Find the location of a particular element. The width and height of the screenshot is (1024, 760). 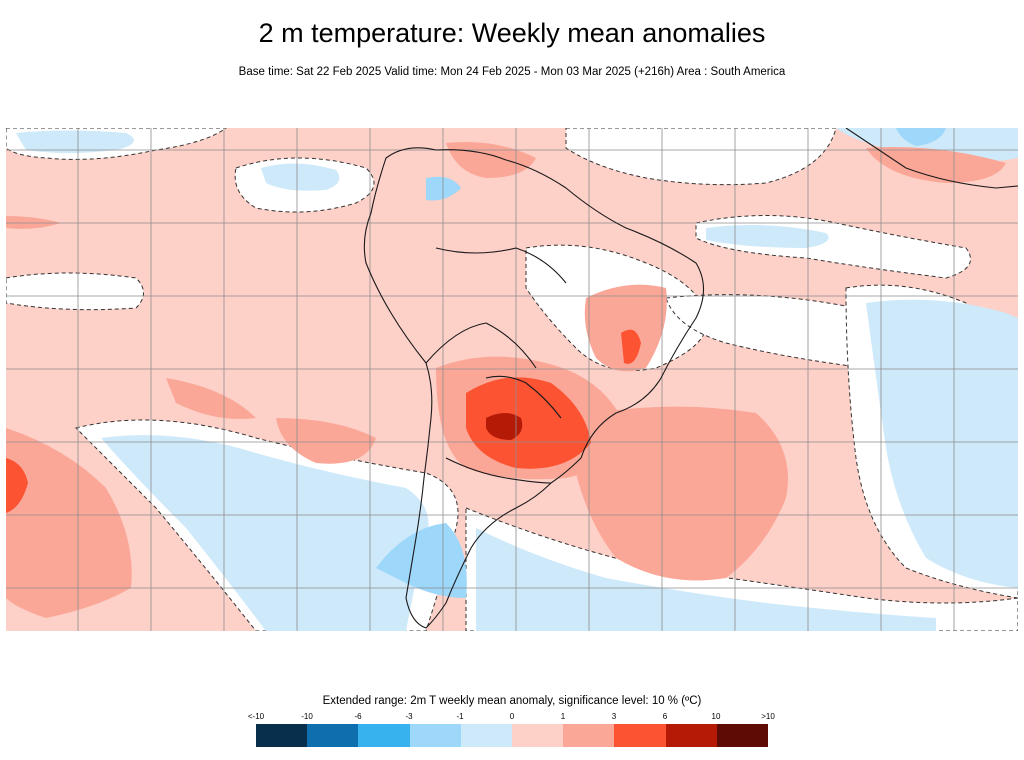

strong-warm-core is located at coordinates (528, 423).